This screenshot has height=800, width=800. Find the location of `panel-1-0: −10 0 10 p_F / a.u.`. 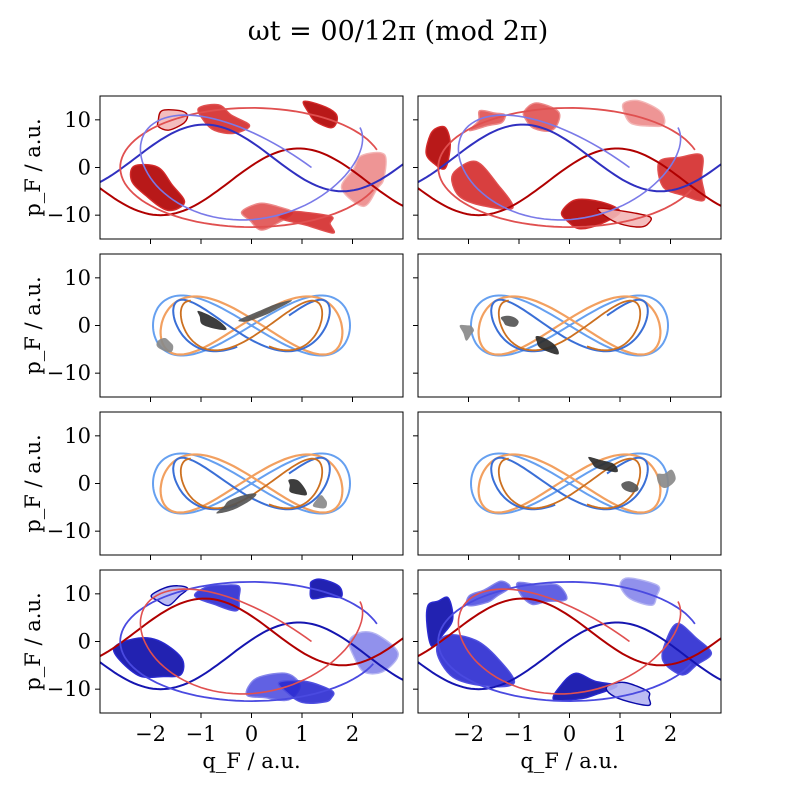

panel-1-0: −10 0 10 p_F / a.u. is located at coordinates (212, 327).